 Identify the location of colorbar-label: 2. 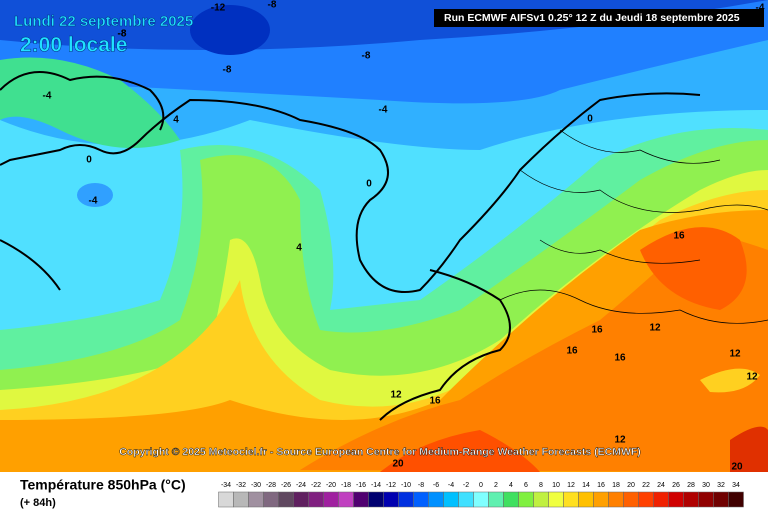
(496, 485).